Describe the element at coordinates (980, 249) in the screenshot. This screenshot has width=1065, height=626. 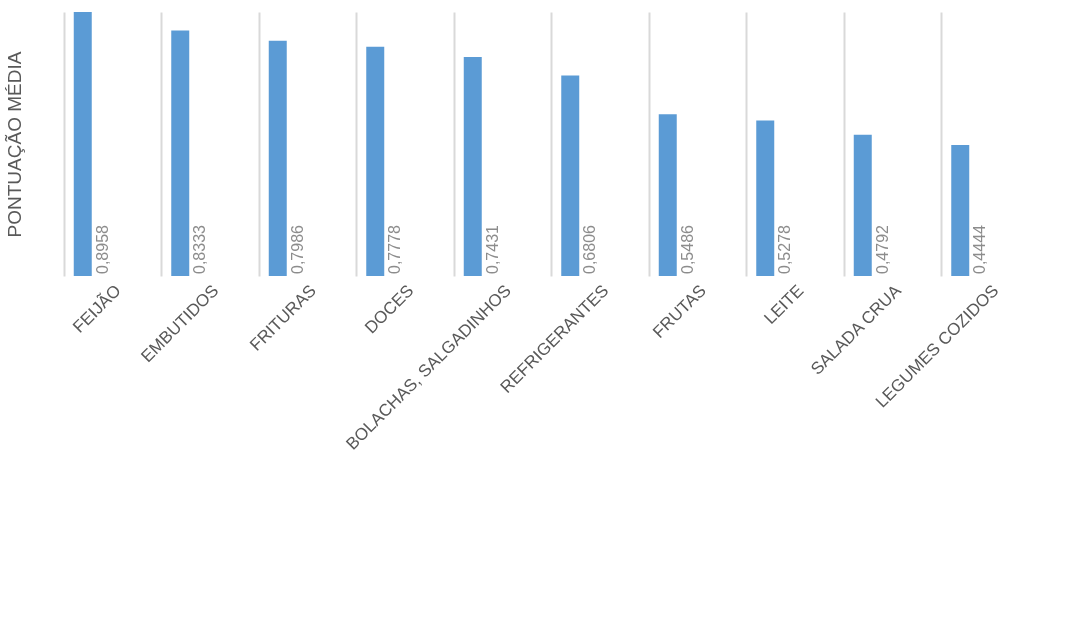
I see `data-label: 0,4444` at that location.